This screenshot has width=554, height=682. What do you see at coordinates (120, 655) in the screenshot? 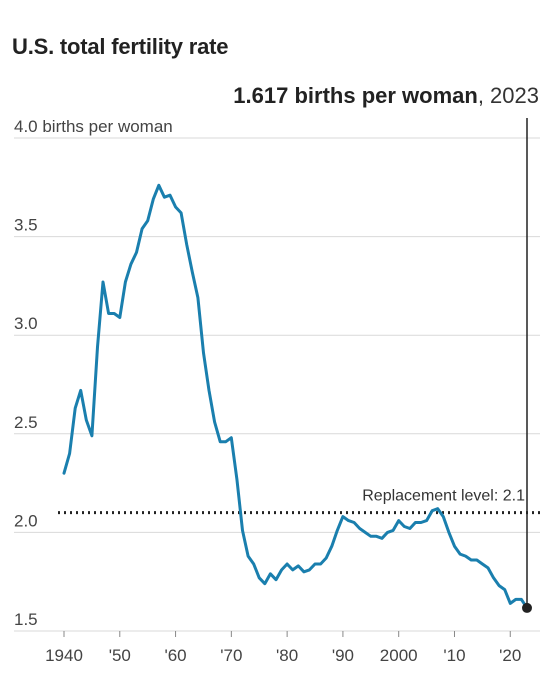
I see `x-tick-label: '50` at bounding box center [120, 655].